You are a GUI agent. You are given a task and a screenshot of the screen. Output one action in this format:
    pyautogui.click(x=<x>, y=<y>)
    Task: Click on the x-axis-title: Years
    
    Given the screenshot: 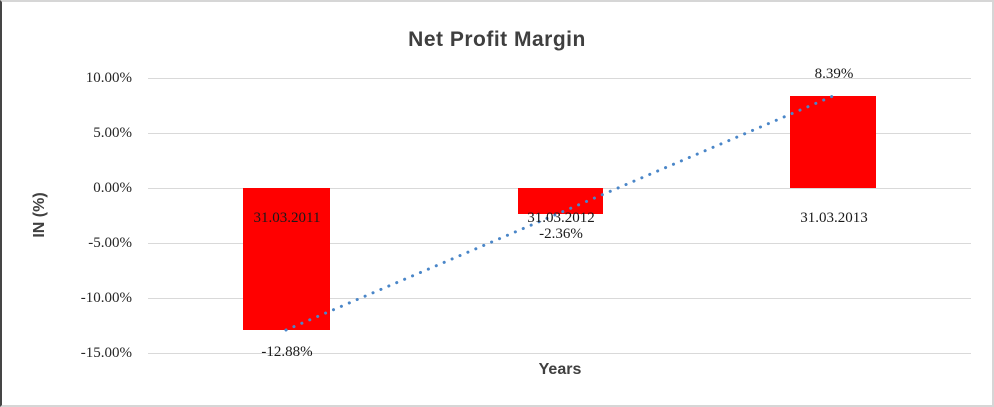 What is the action you would take?
    pyautogui.click(x=560, y=369)
    